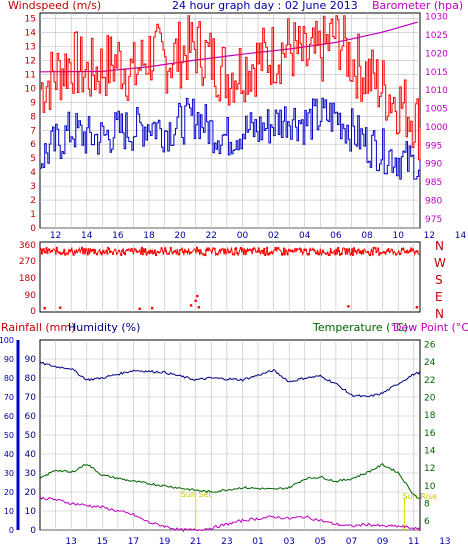  Describe the element at coordinates (288, 542) in the screenshot. I see `bottom-time-label: 03` at that location.